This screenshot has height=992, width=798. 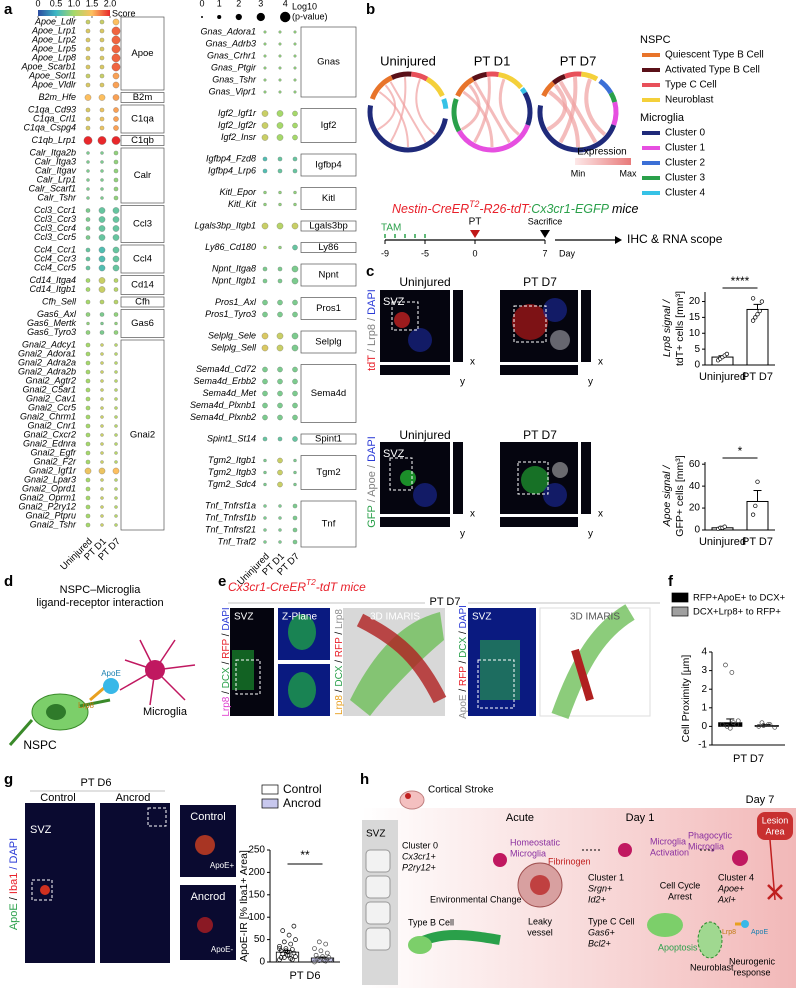 What do you see at coordinates (461, 790) in the screenshot?
I see `scheme-label: Cortical Stroke` at bounding box center [461, 790].